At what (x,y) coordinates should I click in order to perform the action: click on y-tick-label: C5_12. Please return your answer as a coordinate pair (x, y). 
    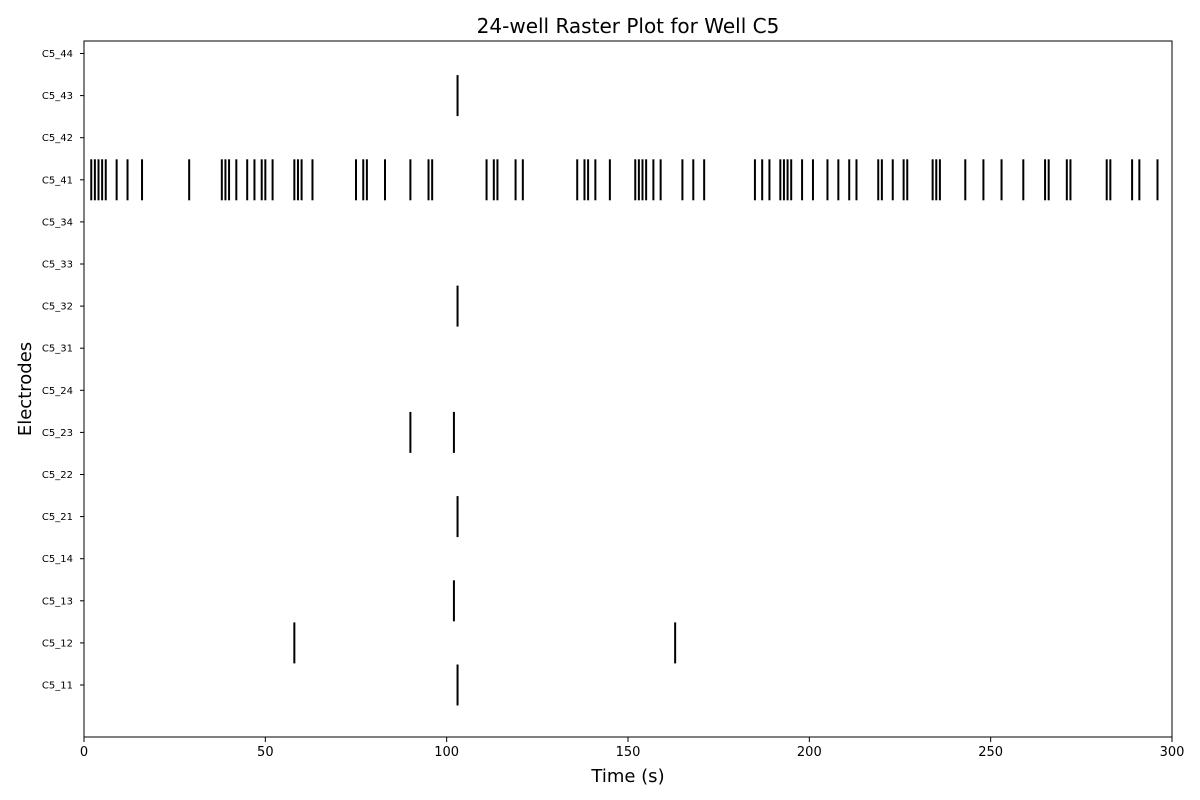
    Looking at the image, I should click on (57, 643).